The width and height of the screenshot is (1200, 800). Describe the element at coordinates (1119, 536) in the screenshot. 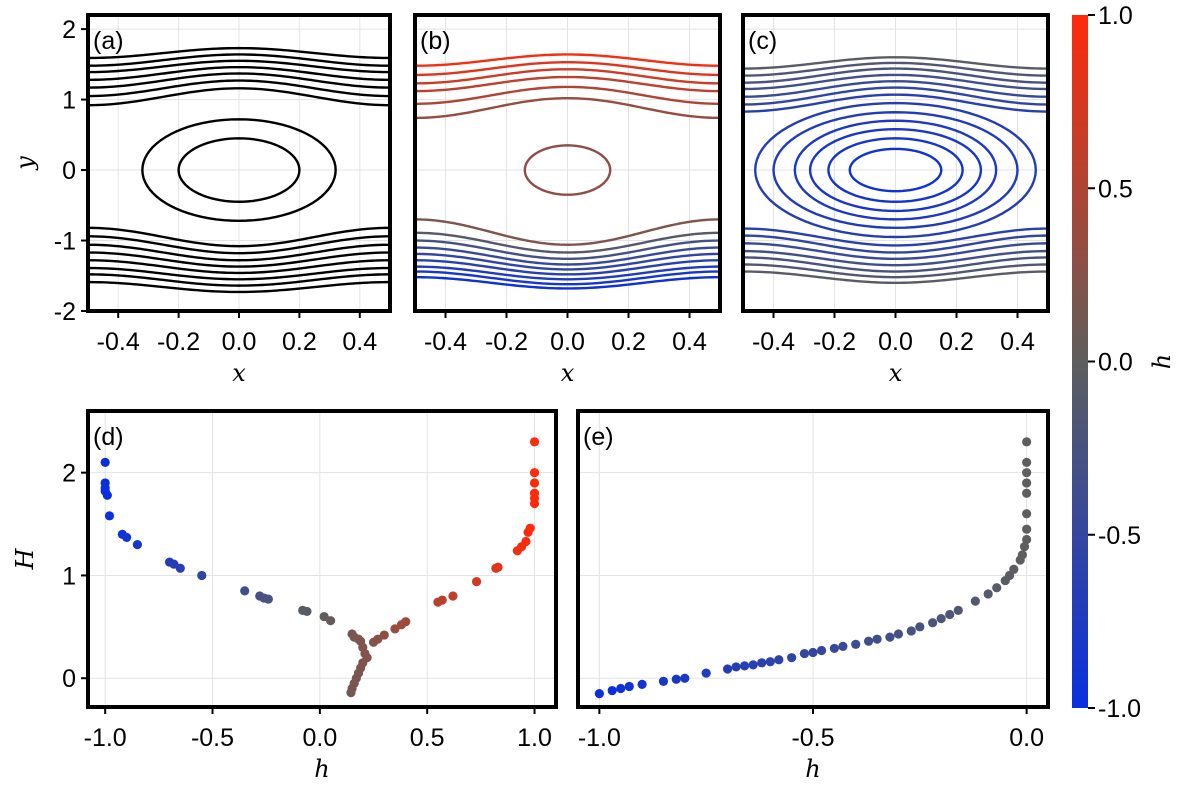

I see `colorbar-tick-label: -0.5` at that location.